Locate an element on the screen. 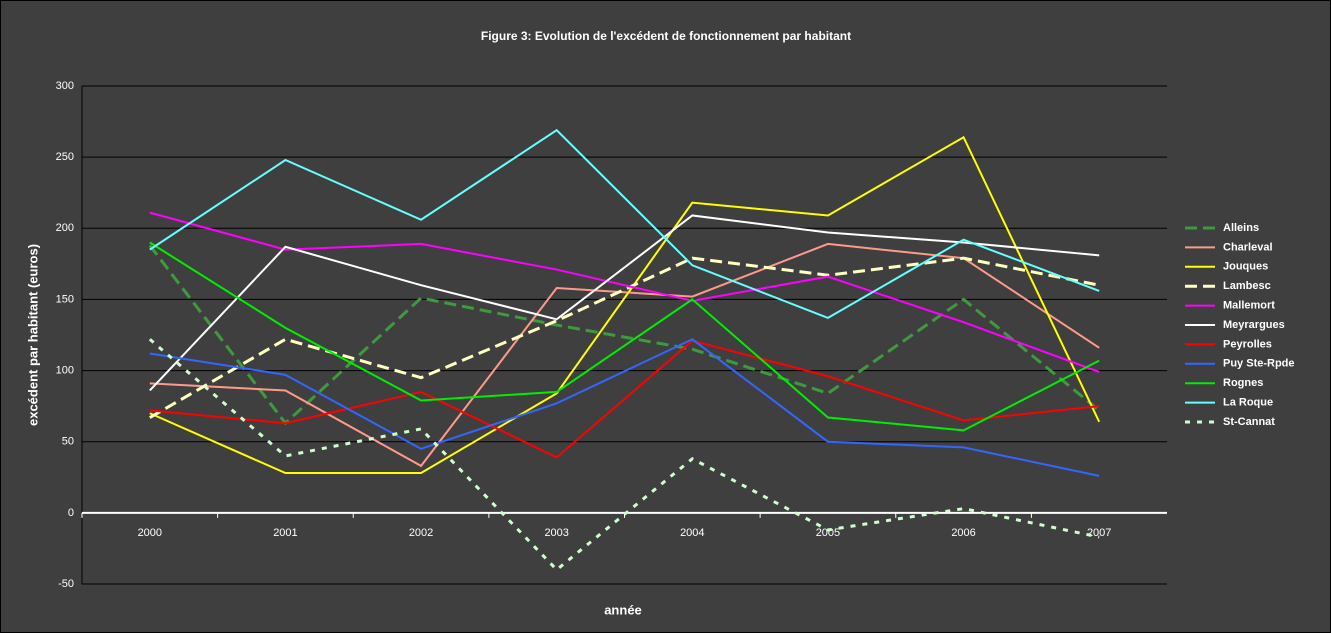 This screenshot has width=1331, height=633. y-tick-label: 50 is located at coordinates (68, 442).